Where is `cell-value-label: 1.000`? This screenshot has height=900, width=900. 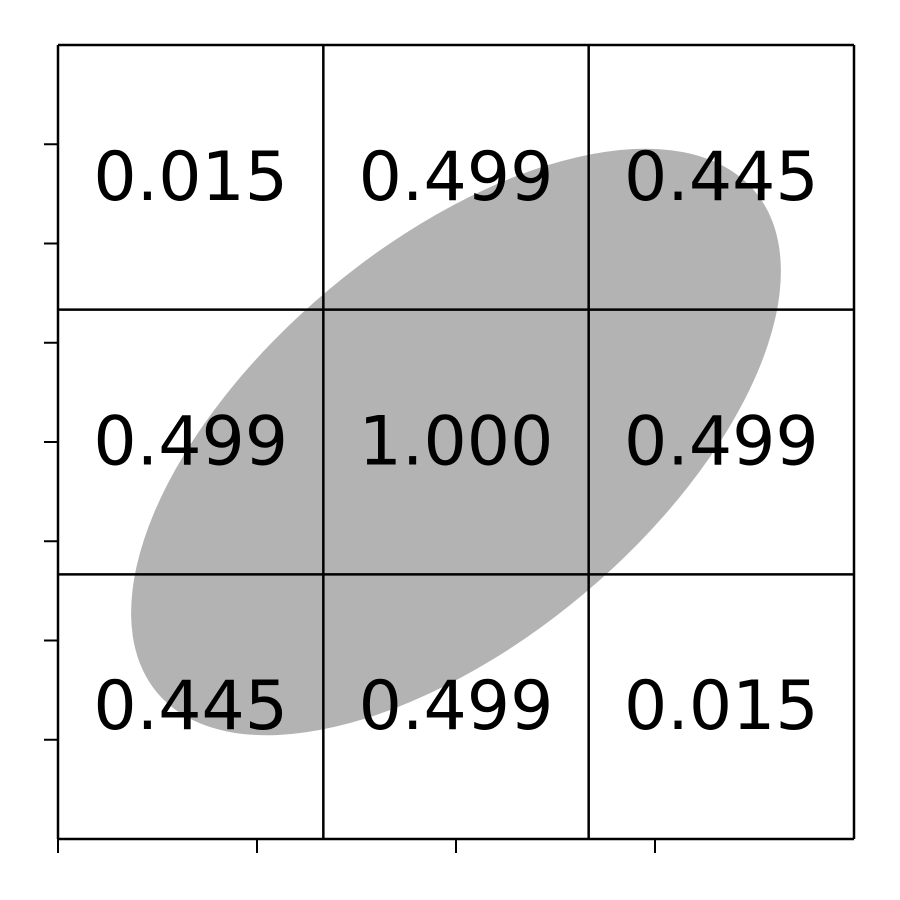 cell-value-label: 1.000 is located at coordinates (456, 442).